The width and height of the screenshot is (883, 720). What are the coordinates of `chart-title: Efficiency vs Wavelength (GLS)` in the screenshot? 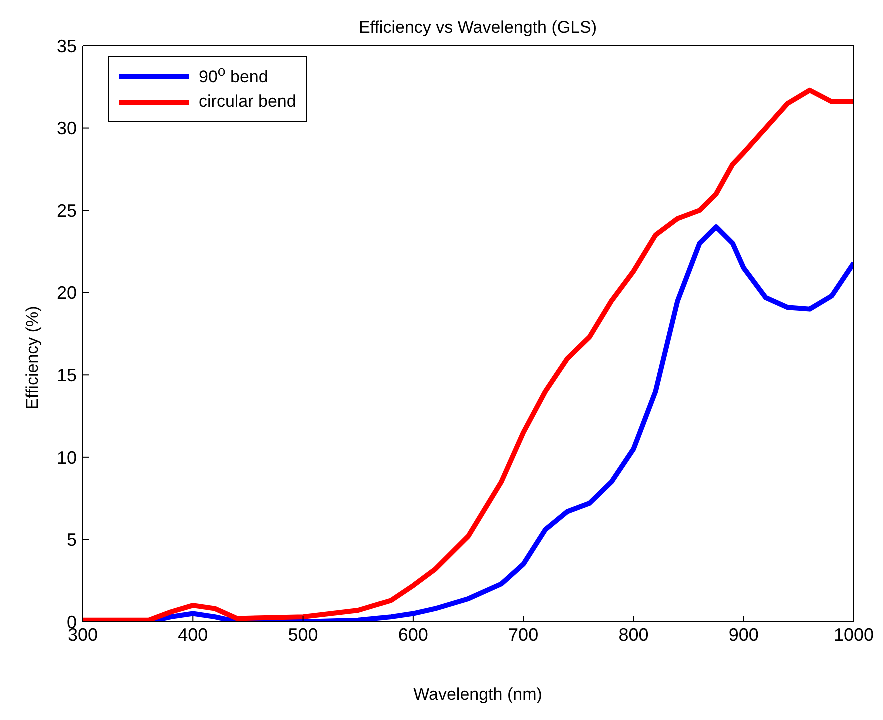 It's located at (478, 27).